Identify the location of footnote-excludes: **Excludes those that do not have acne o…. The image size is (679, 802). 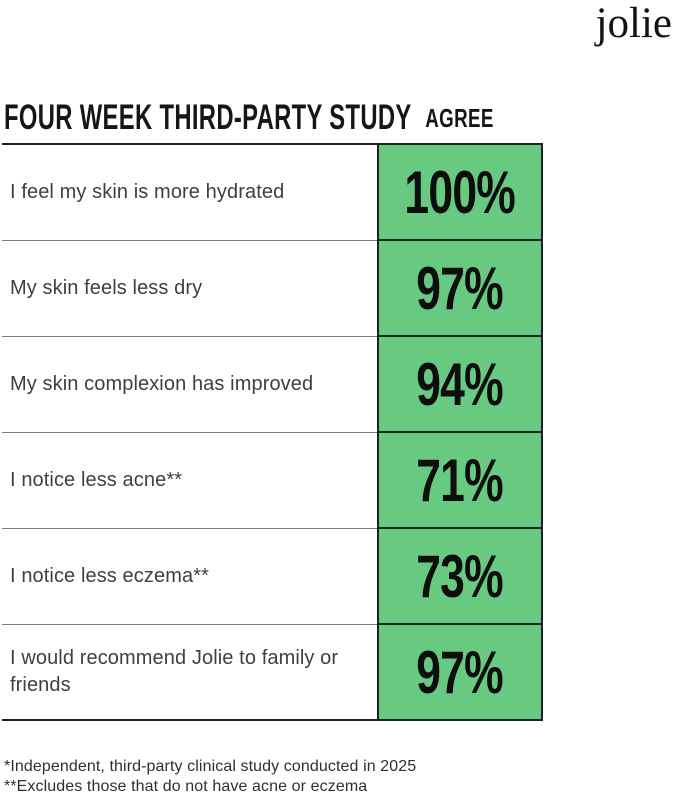
(186, 786).